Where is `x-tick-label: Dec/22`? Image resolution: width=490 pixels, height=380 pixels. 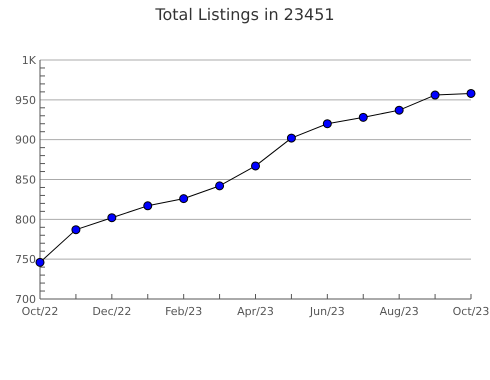
x-tick-label: Dec/22 is located at coordinates (112, 311).